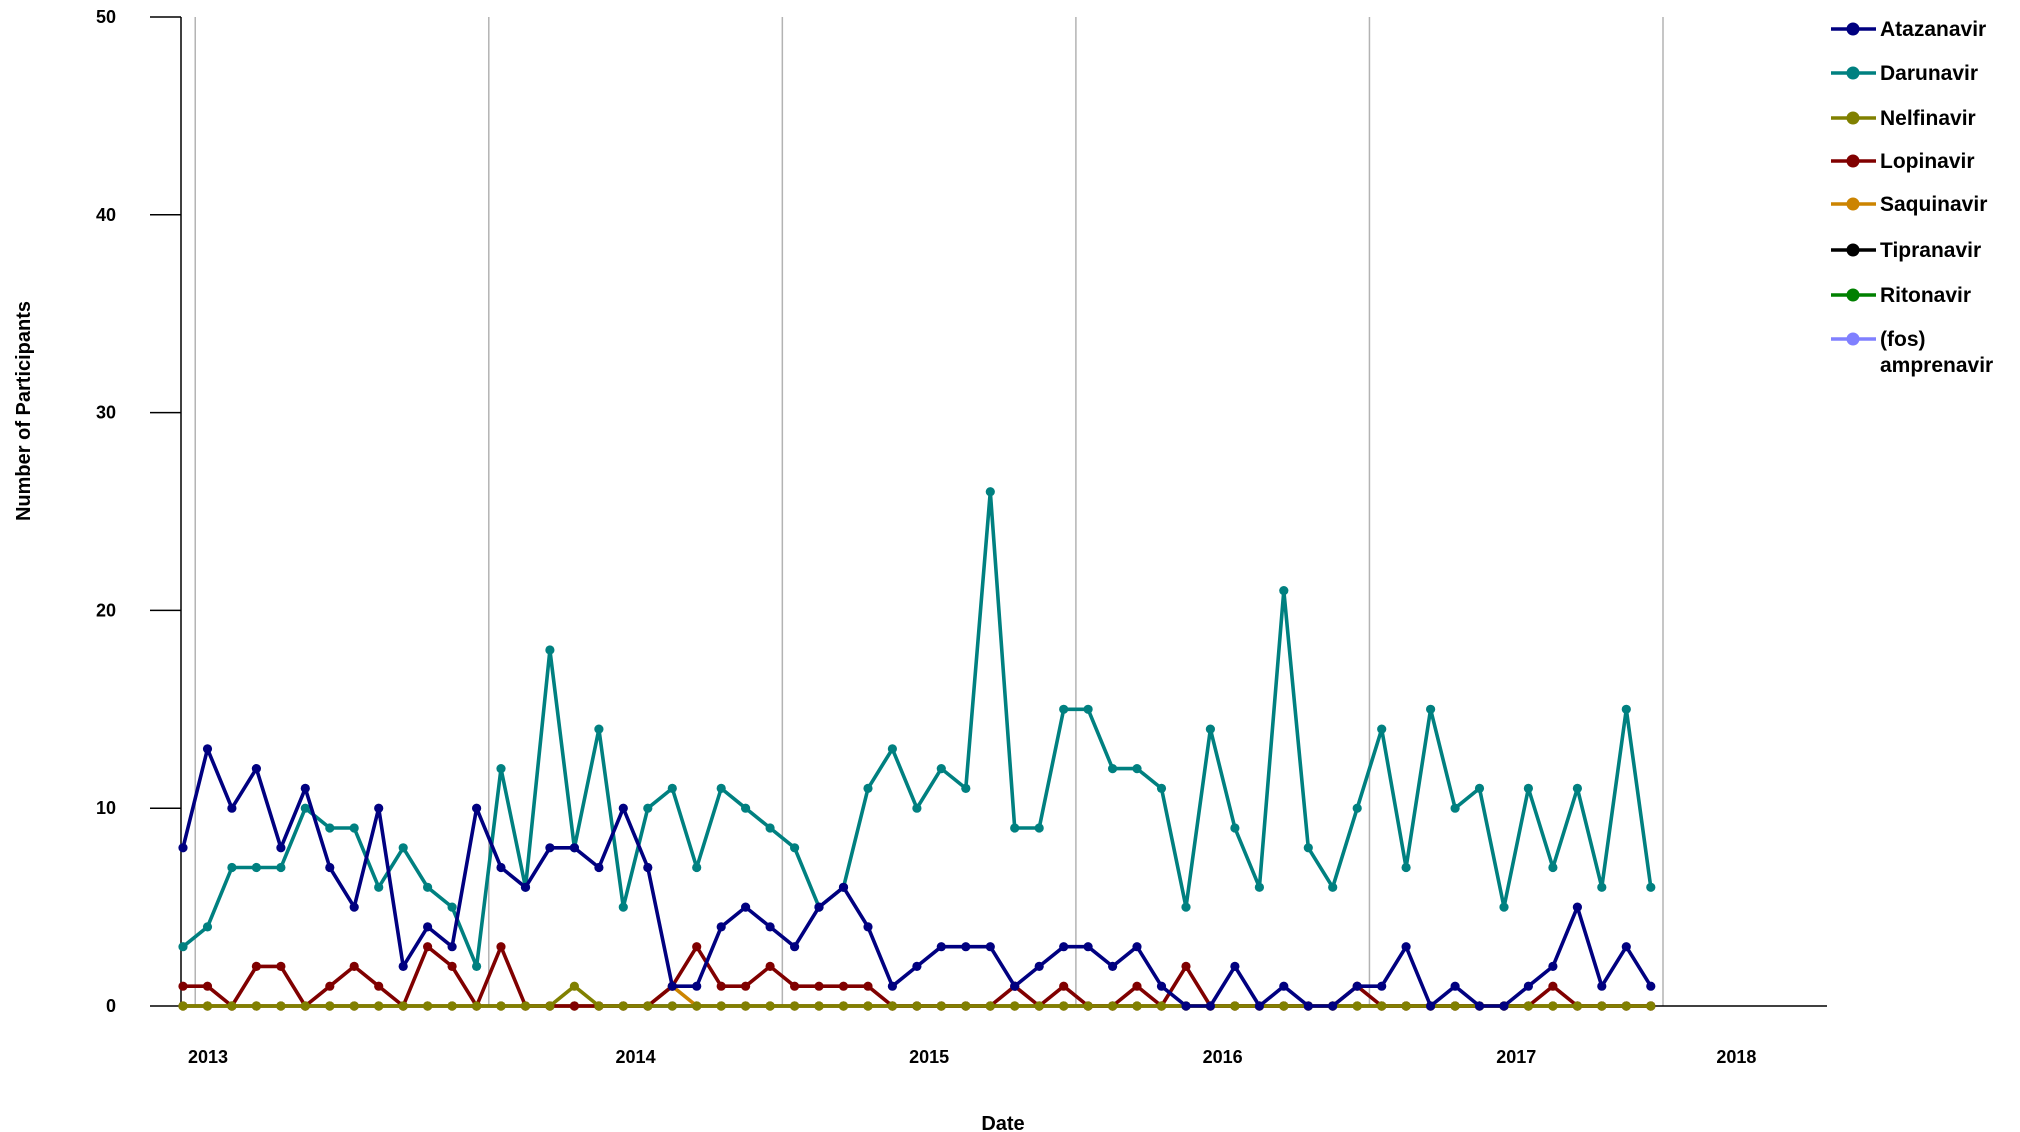  What do you see at coordinates (1908, 29) in the screenshot?
I see `legend-item-atazanavir: Atazanavir` at bounding box center [1908, 29].